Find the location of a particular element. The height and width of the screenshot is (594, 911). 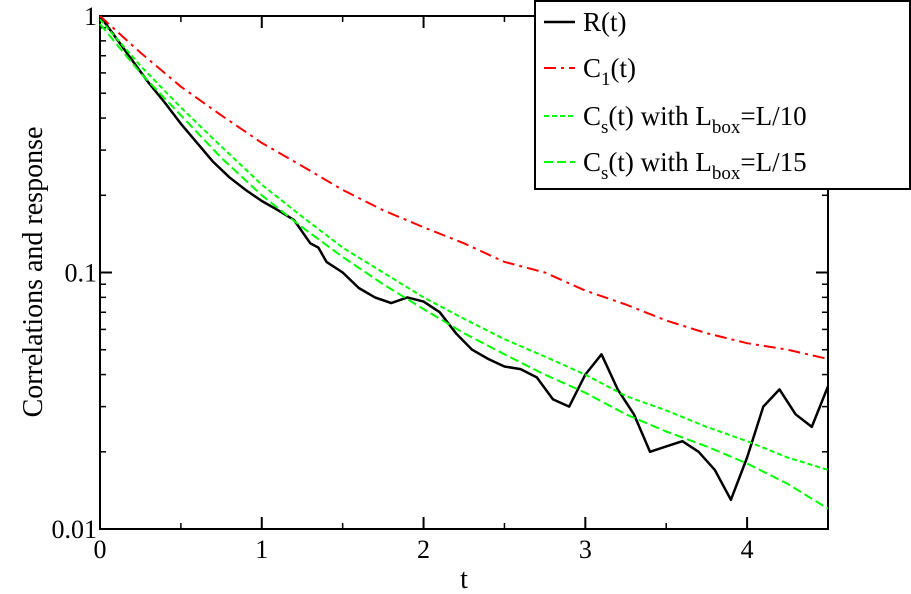

legend-text-part: R(t) is located at coordinates (605, 22).